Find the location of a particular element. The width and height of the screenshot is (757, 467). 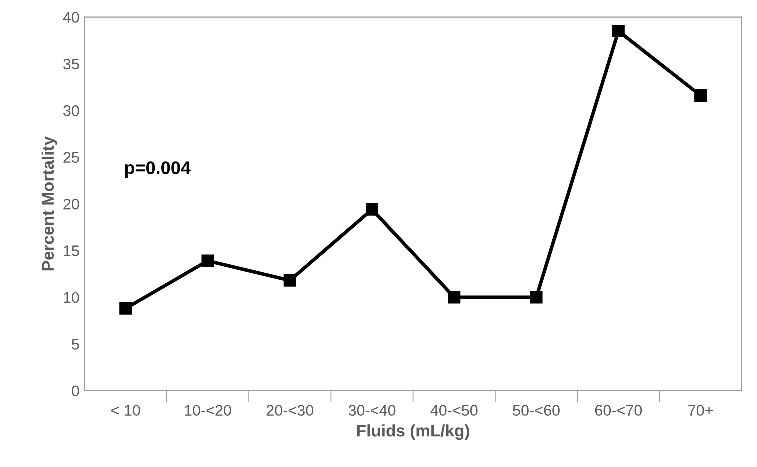

y-tick-label: 0 is located at coordinates (76, 391).